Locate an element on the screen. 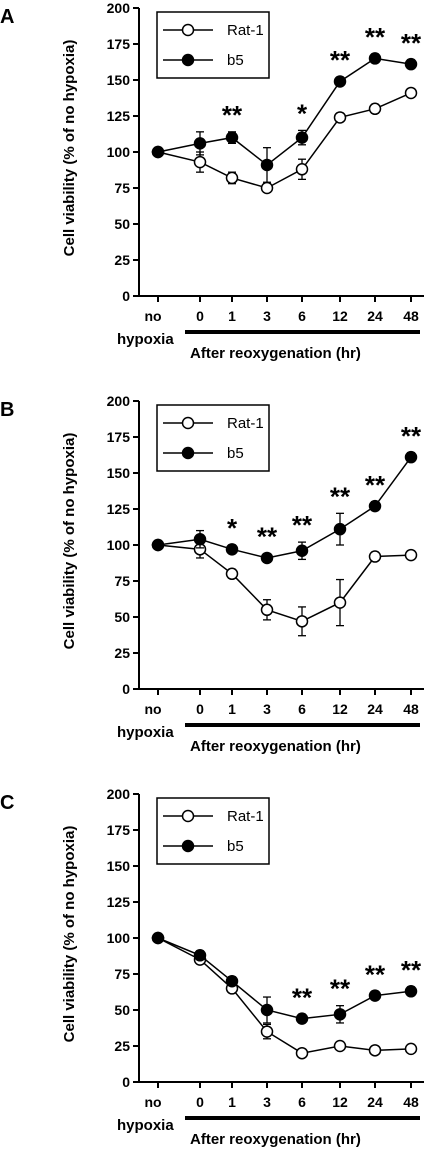  panel-letter: A is located at coordinates (7, 17).